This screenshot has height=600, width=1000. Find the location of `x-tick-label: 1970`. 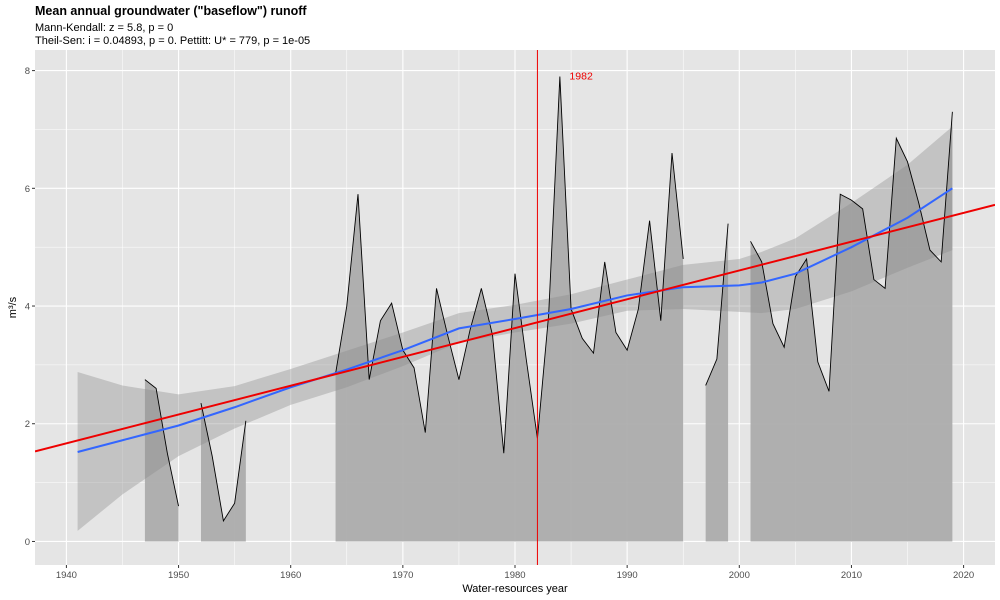

x-tick-label: 1970 is located at coordinates (402, 575).